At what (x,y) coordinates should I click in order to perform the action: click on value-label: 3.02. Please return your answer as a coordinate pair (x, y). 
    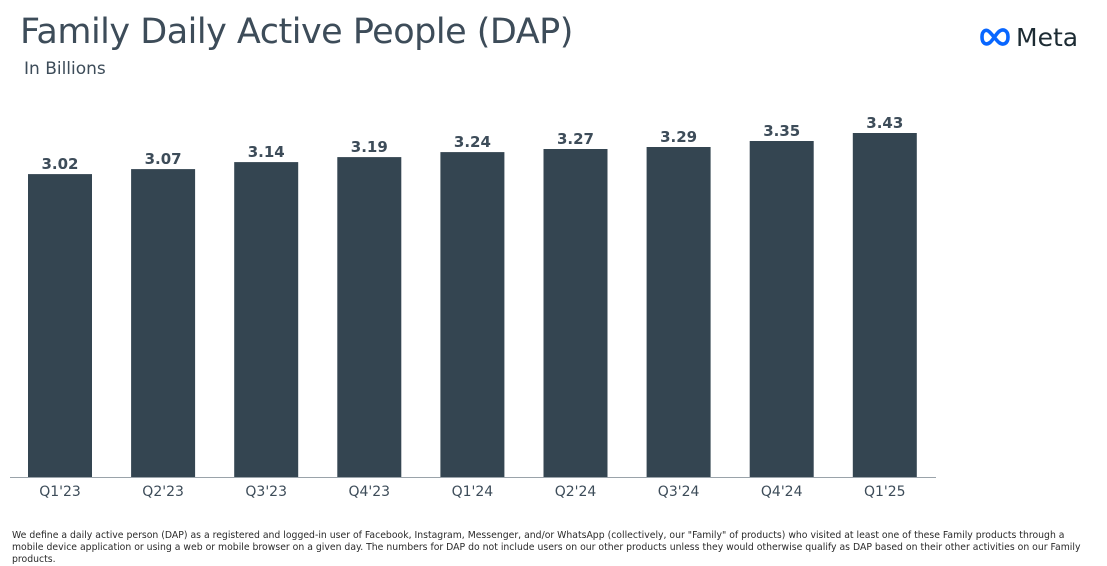
    Looking at the image, I should click on (59, 164).